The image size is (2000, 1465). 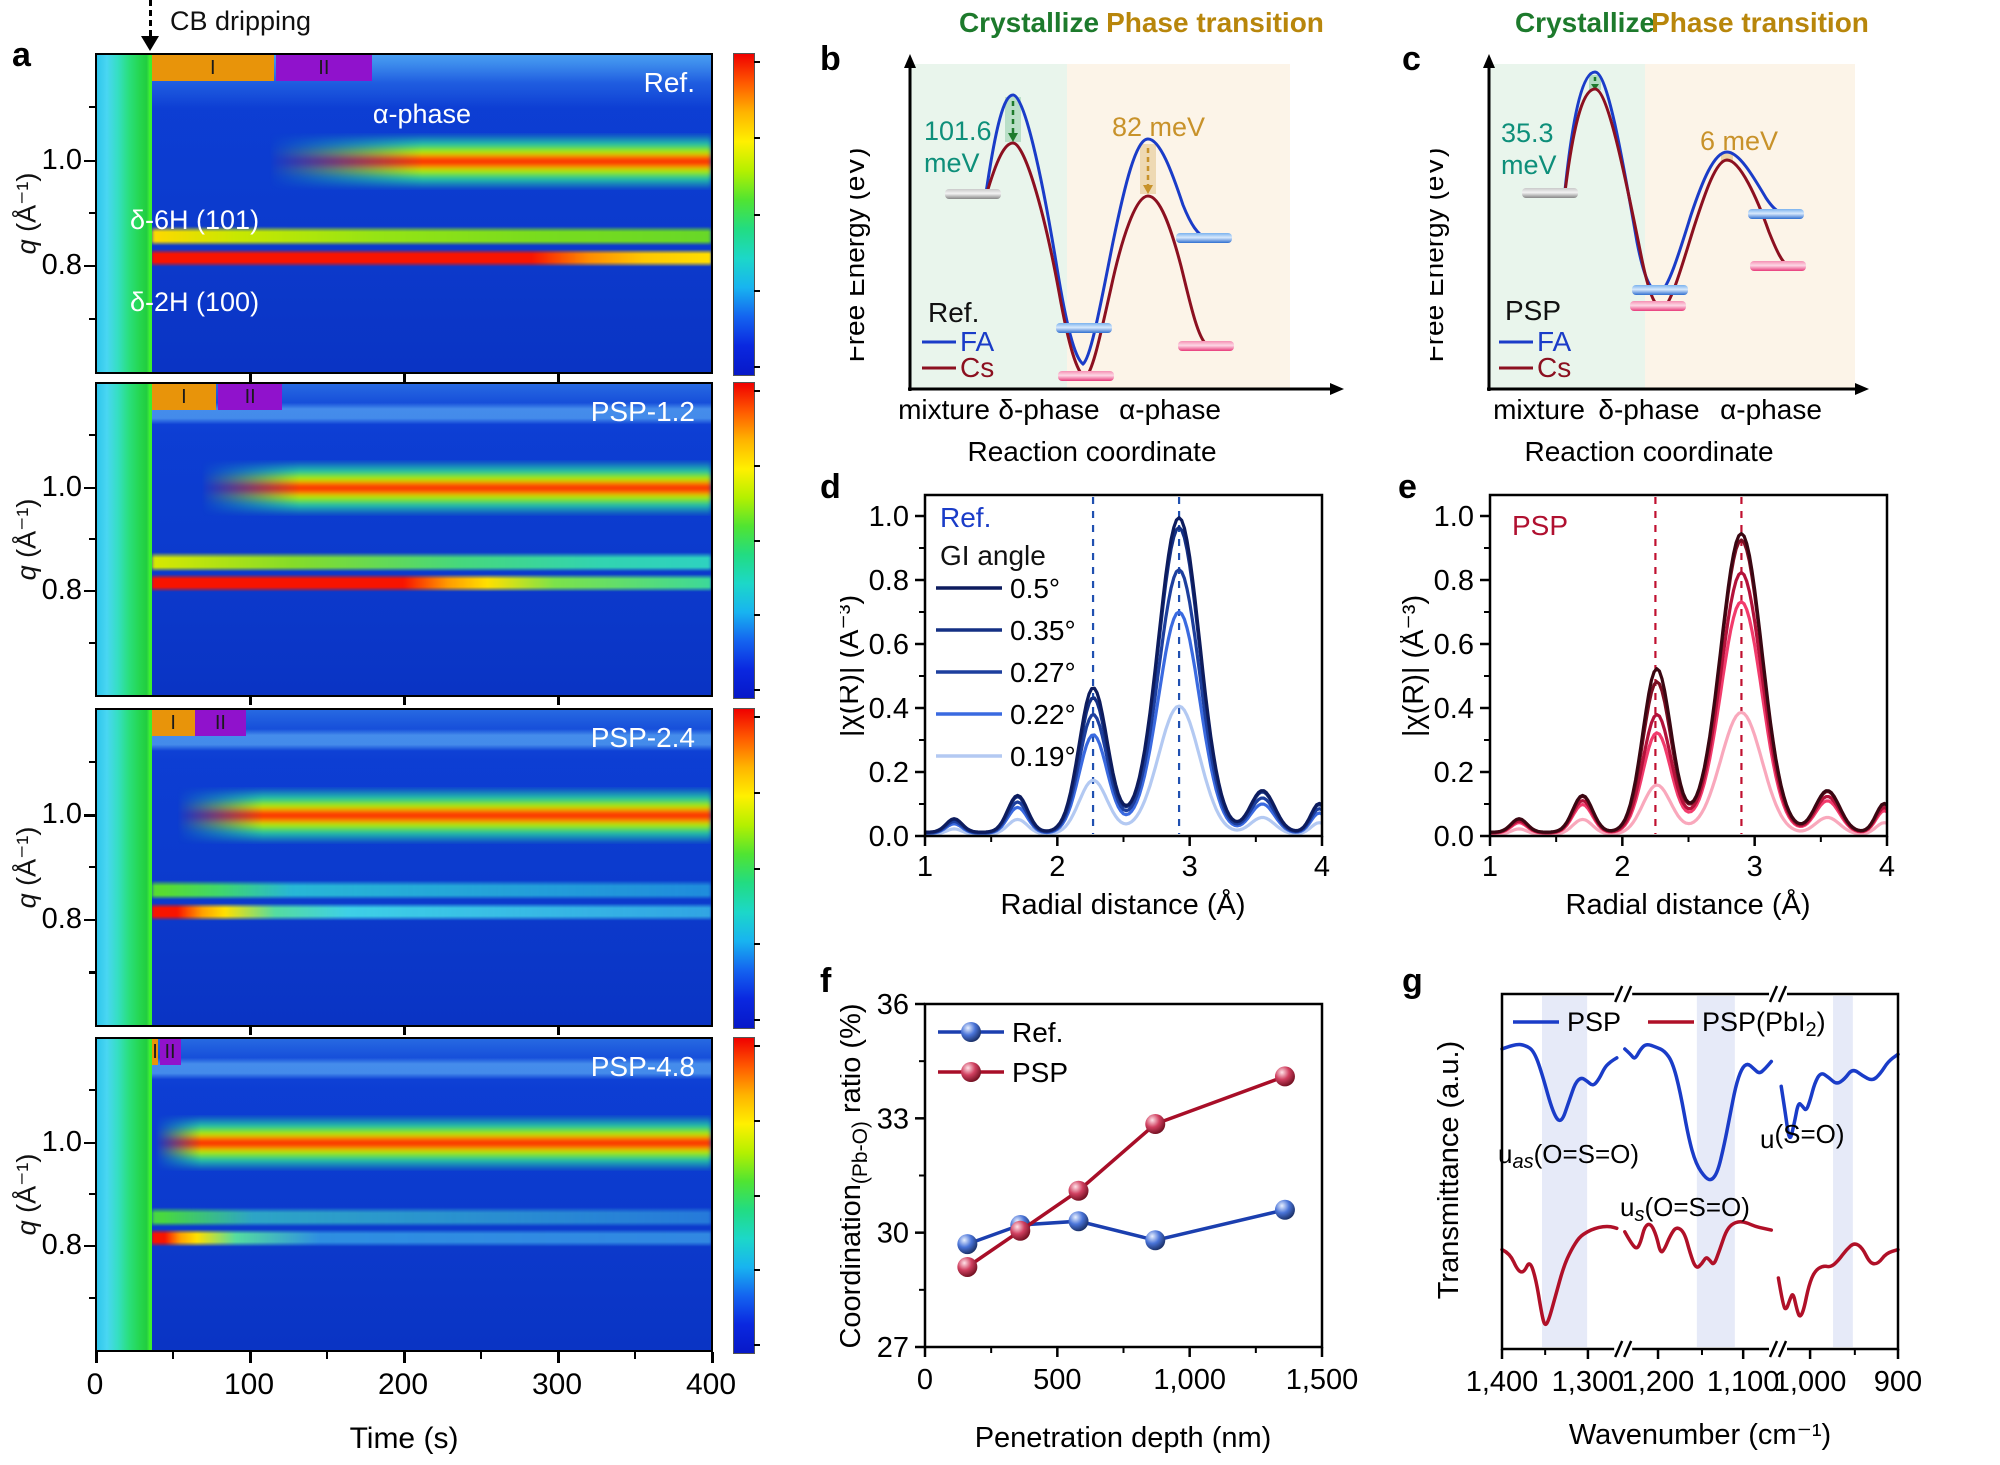 I want to click on panel-d-letter: d, so click(x=830, y=487).